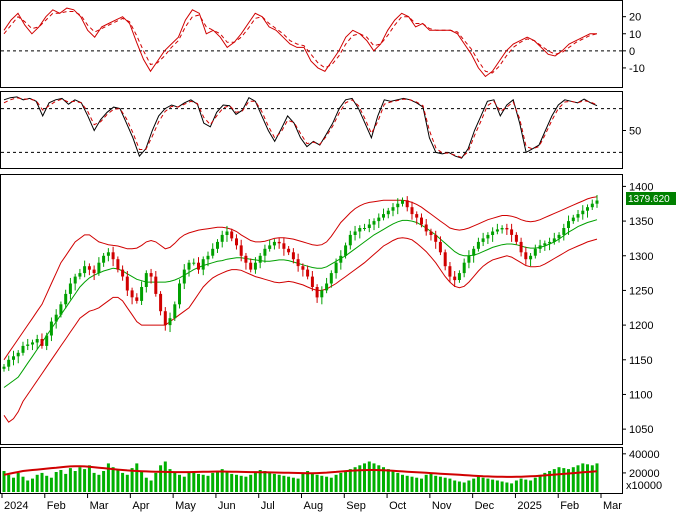  What do you see at coordinates (641, 396) in the screenshot?
I see `y-tick-label: 1100` at bounding box center [641, 396].